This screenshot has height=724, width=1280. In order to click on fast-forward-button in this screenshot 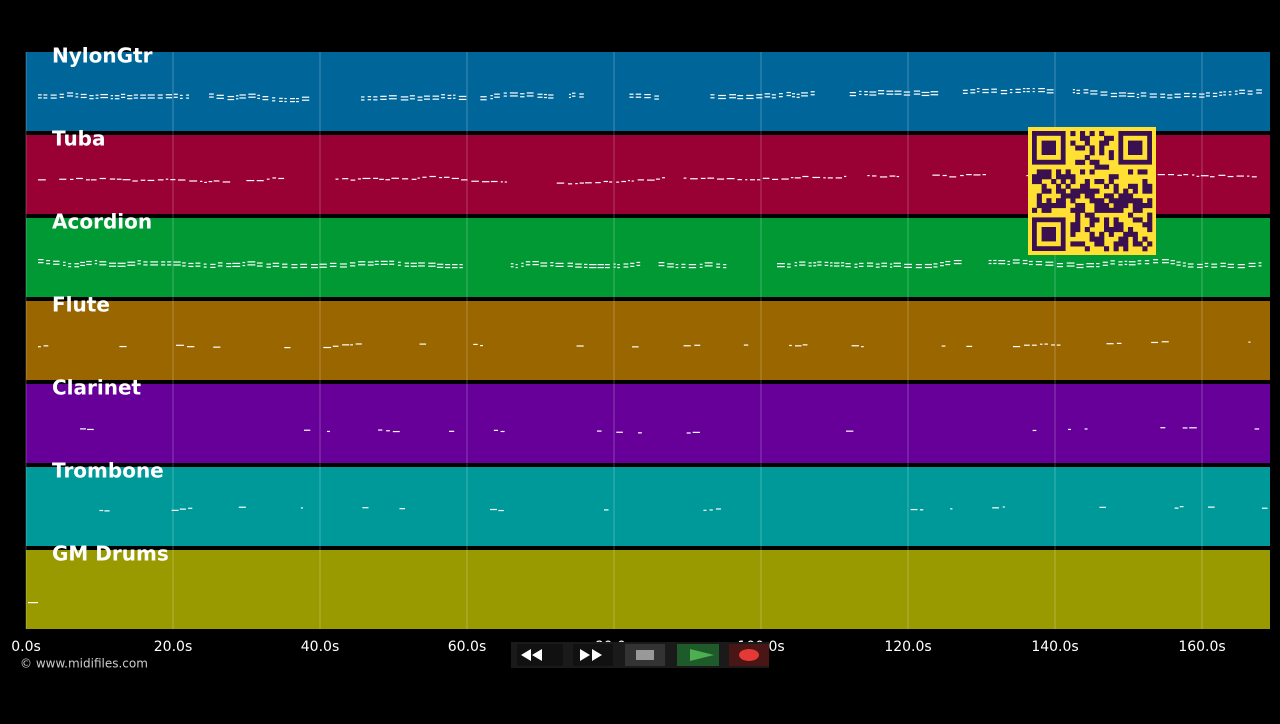, I will do `click(593, 655)`.